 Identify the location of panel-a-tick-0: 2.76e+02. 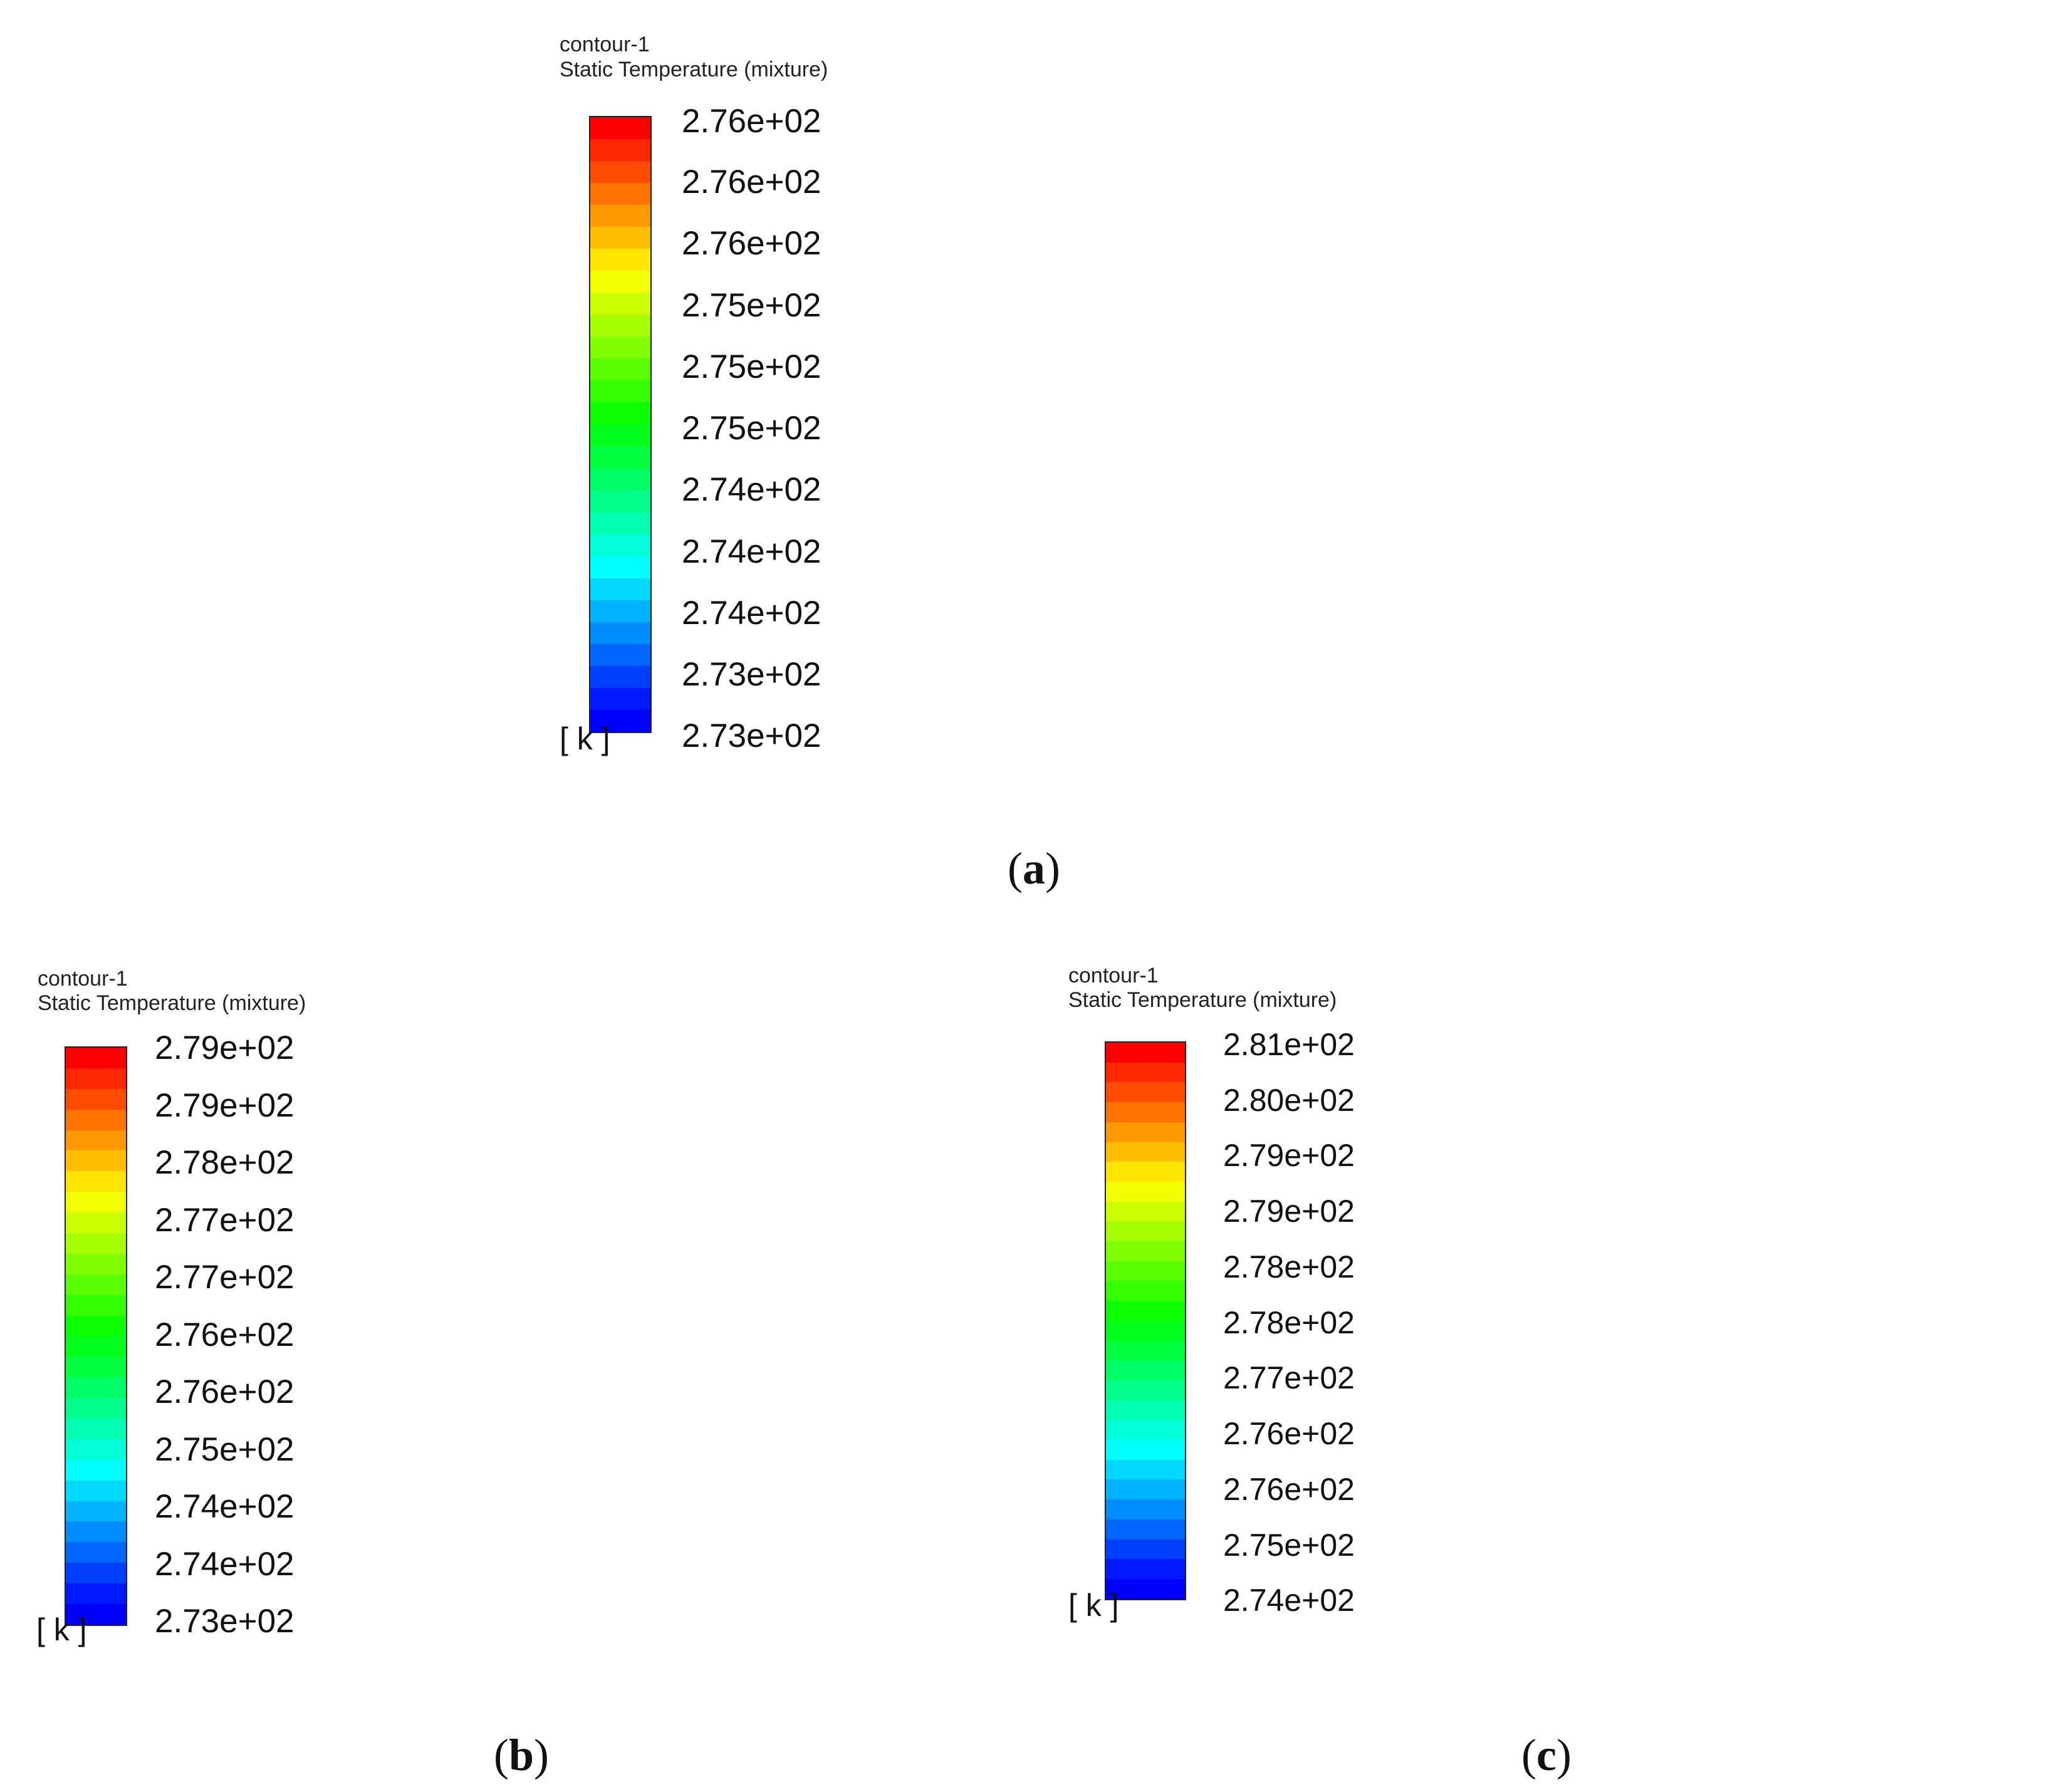
(752, 122).